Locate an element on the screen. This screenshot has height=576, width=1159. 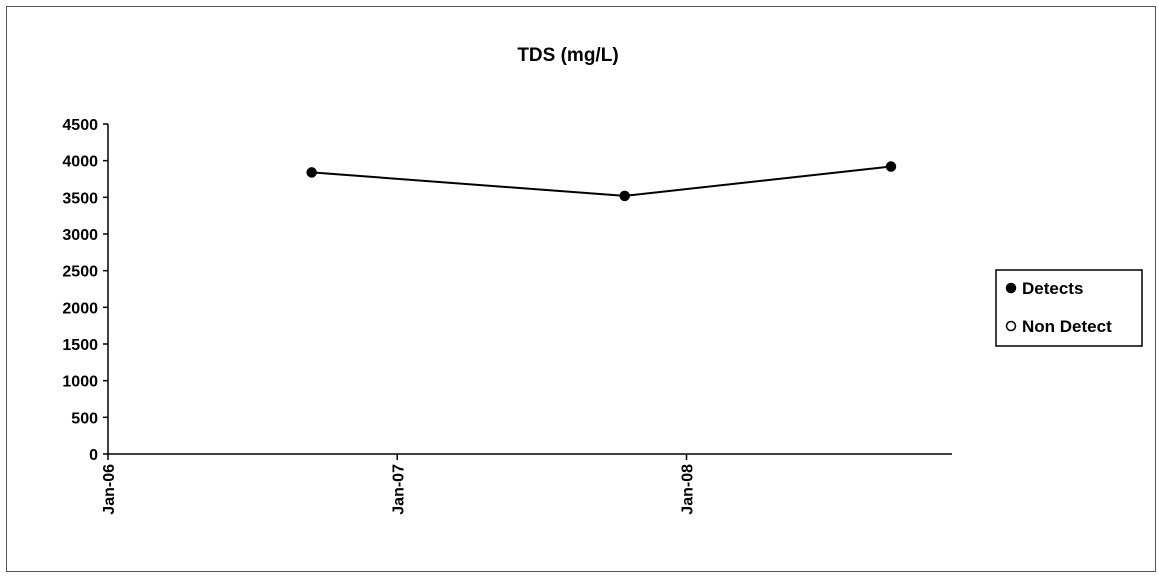
series-line-detects is located at coordinates (601, 181).